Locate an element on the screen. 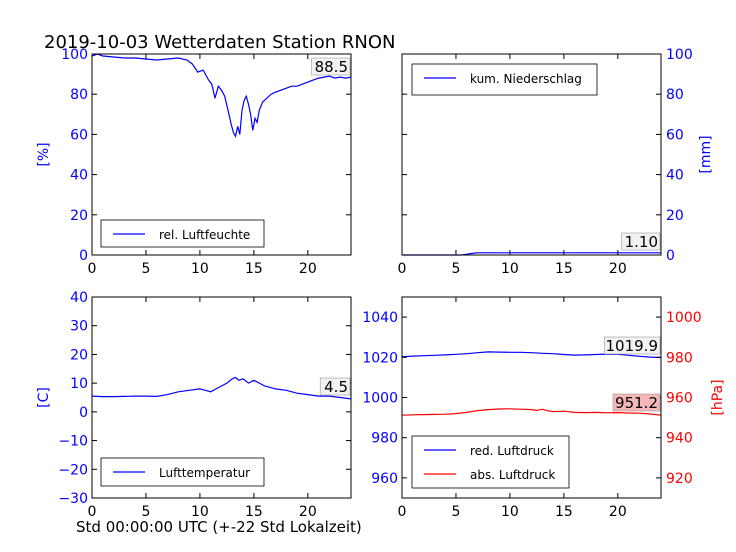 The width and height of the screenshot is (736, 552). current-value-label-right: 951.2 is located at coordinates (636, 403).